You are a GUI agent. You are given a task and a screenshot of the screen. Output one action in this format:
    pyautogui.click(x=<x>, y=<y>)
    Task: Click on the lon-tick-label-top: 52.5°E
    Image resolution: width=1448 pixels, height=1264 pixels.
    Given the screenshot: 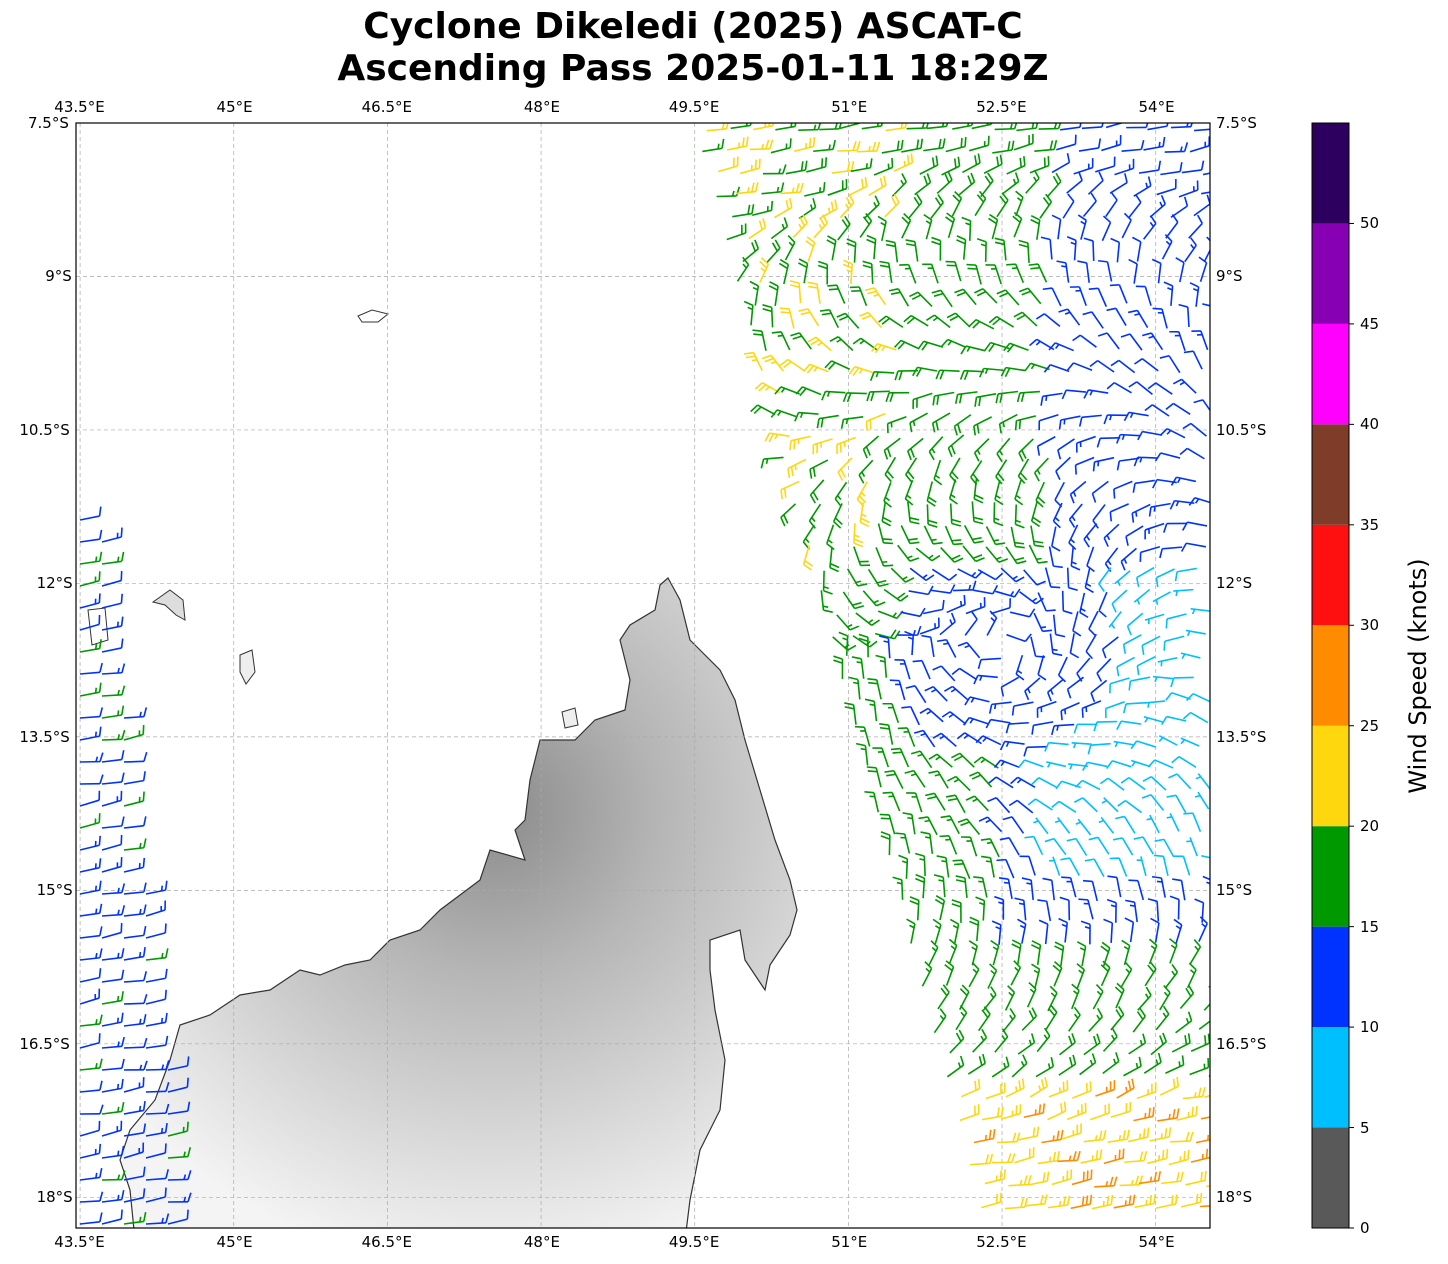 What is the action you would take?
    pyautogui.click(x=1001, y=107)
    